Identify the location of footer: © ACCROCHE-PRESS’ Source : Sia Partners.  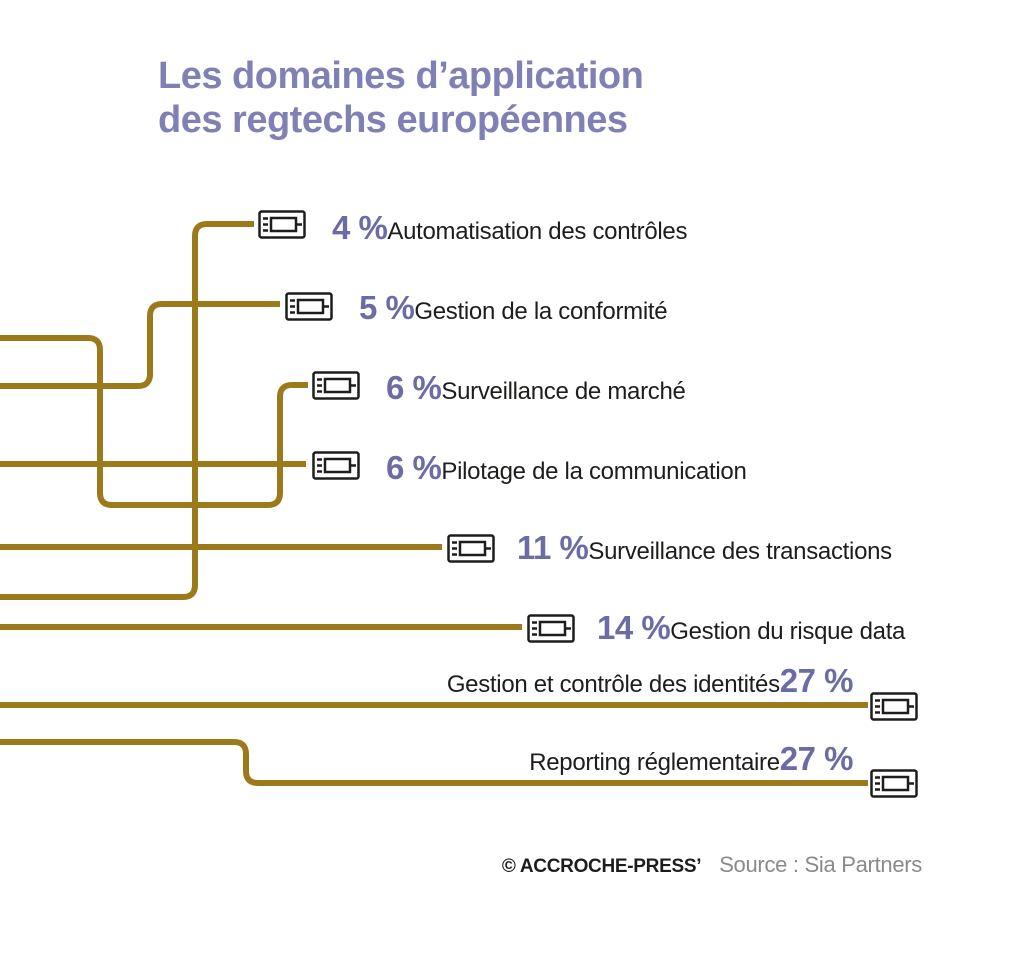
(712, 865).